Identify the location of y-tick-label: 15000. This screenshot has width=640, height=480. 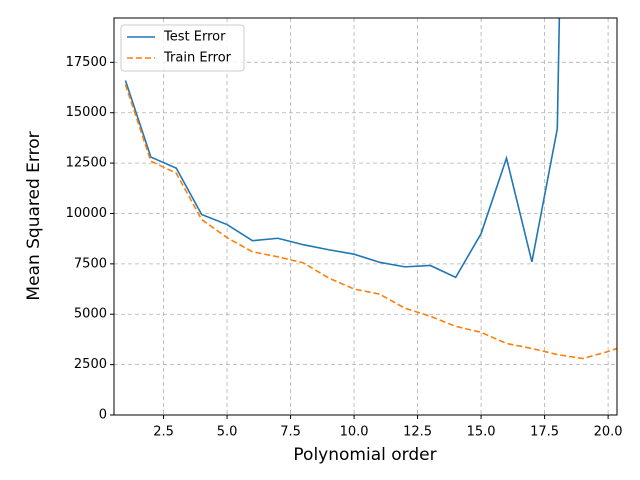
(86, 112).